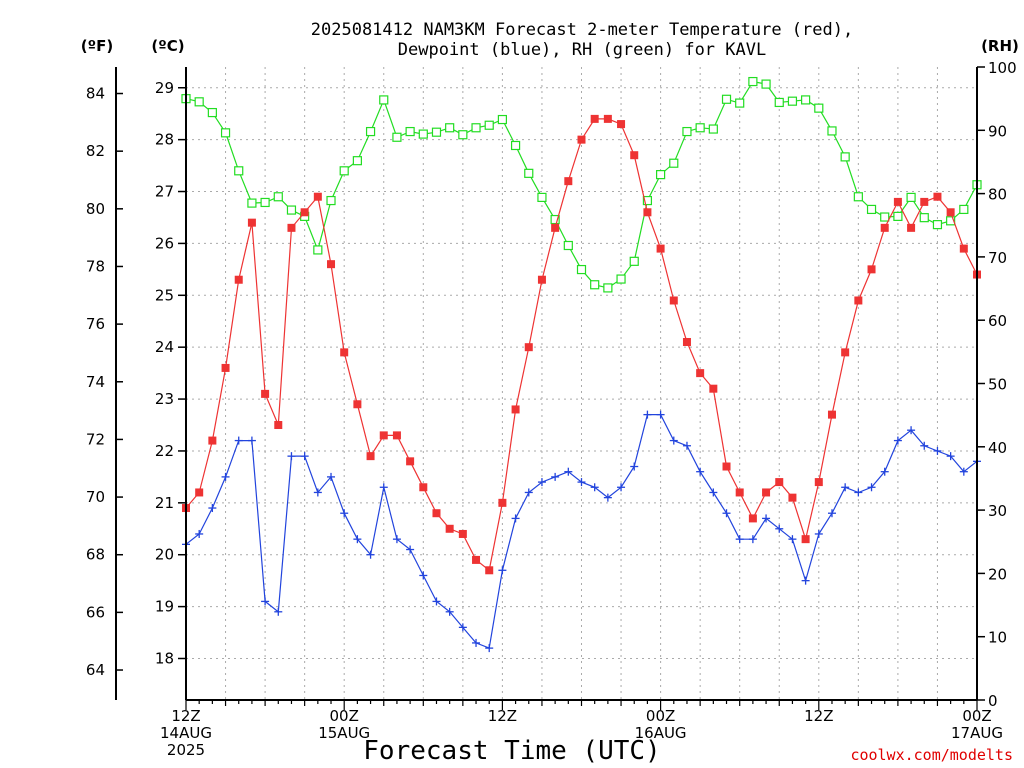 The image size is (1024, 768). What do you see at coordinates (997, 574) in the screenshot?
I see `rh-tick-label: 20` at bounding box center [997, 574].